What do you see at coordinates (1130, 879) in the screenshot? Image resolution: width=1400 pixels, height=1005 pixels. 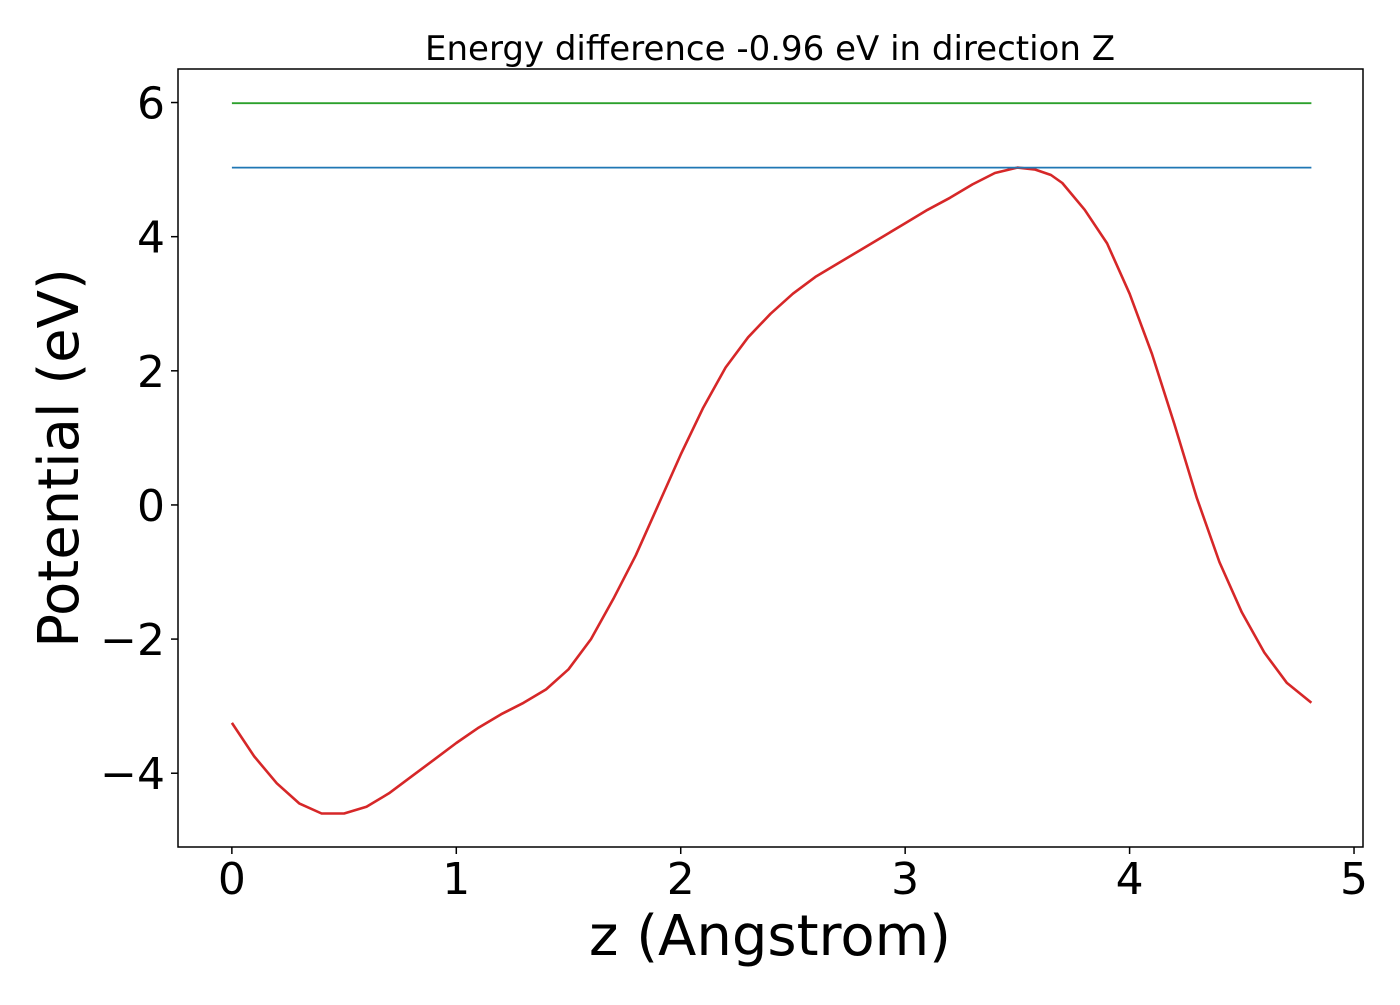 I see `x-tick-label: 4` at bounding box center [1130, 879].